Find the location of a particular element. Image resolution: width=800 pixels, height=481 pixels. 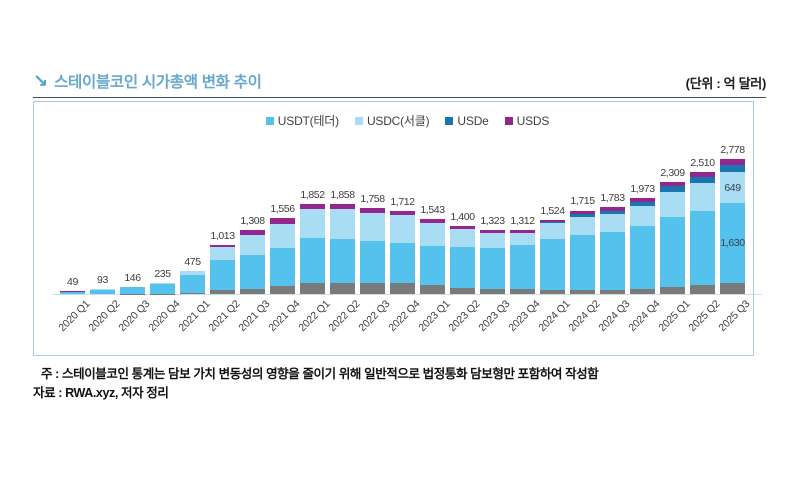

southeast-arrow-icon: ↘ is located at coordinates (41, 81).